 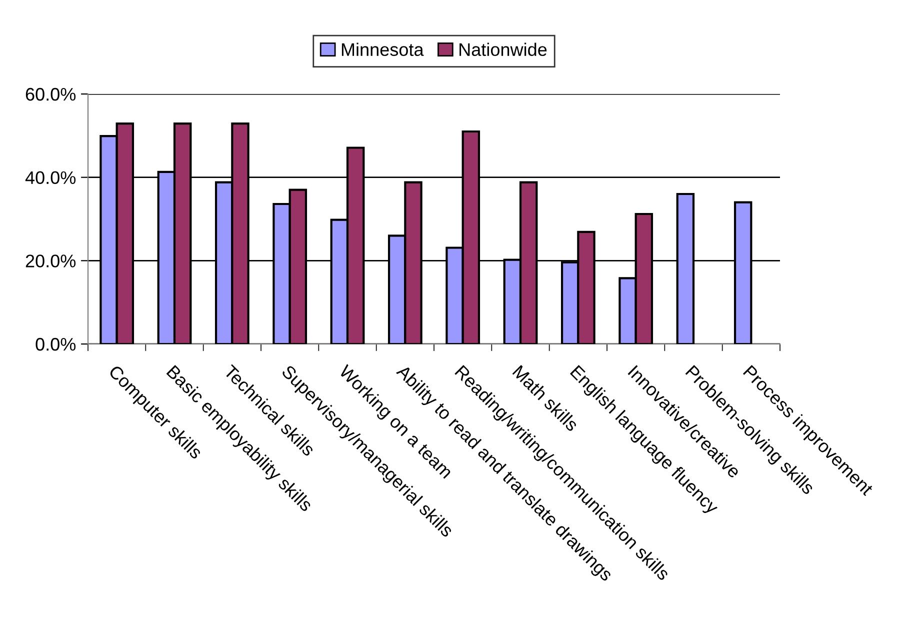 I want to click on legend-label: Nationwide, so click(x=503, y=49).